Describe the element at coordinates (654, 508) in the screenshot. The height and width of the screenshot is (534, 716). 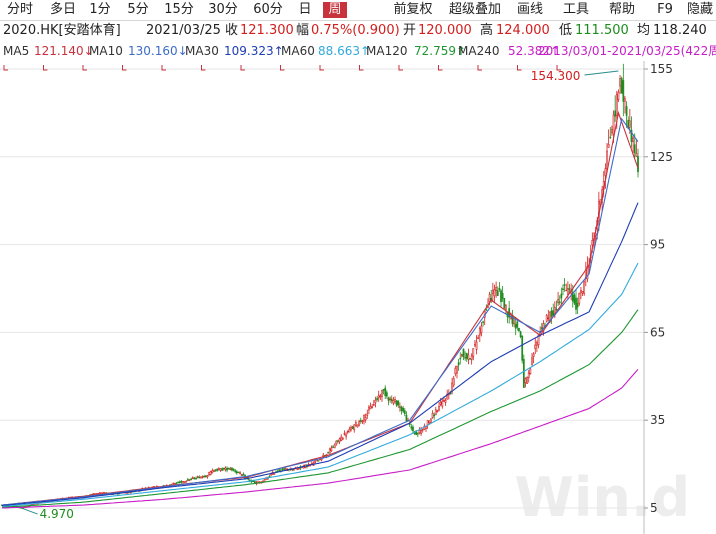
I see `y-tick-label: 5` at that location.